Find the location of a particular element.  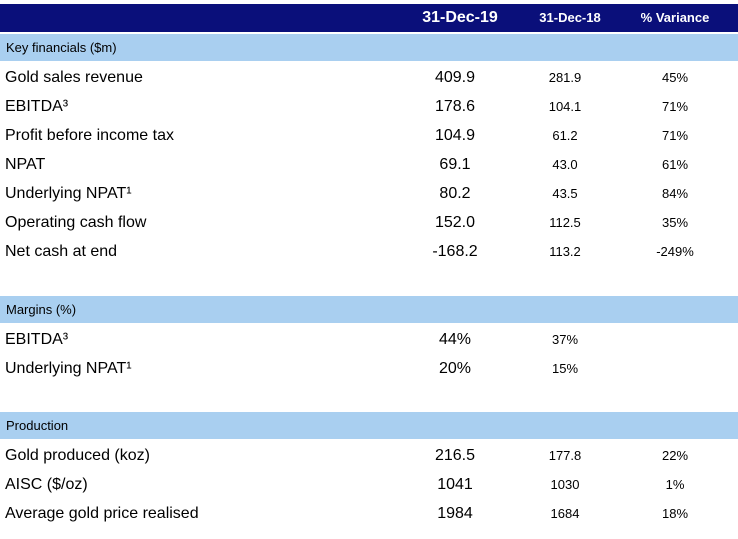

value-2018: 43.0 is located at coordinates (565, 164).